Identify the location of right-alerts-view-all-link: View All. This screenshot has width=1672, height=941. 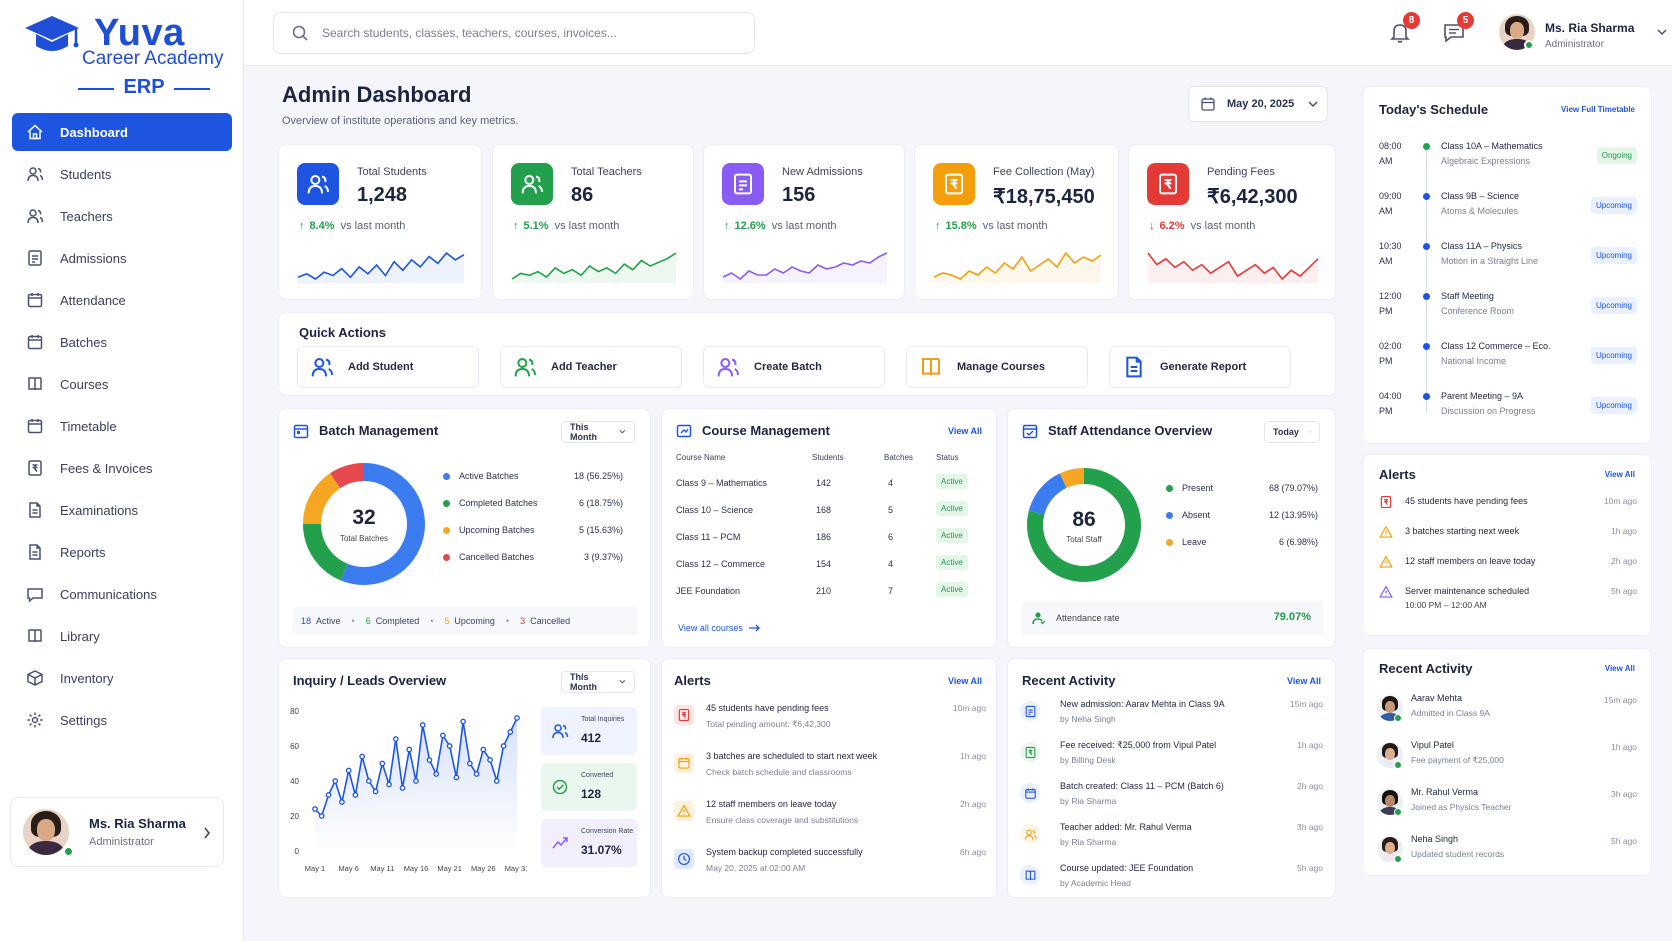
(1619, 474).